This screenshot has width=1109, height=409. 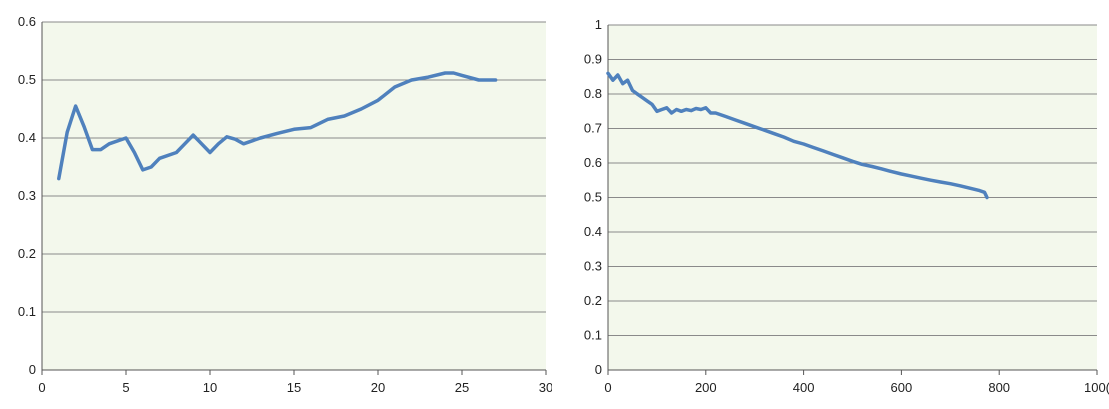 What do you see at coordinates (706, 387) in the screenshot?
I see `x-tick-label: 200` at bounding box center [706, 387].